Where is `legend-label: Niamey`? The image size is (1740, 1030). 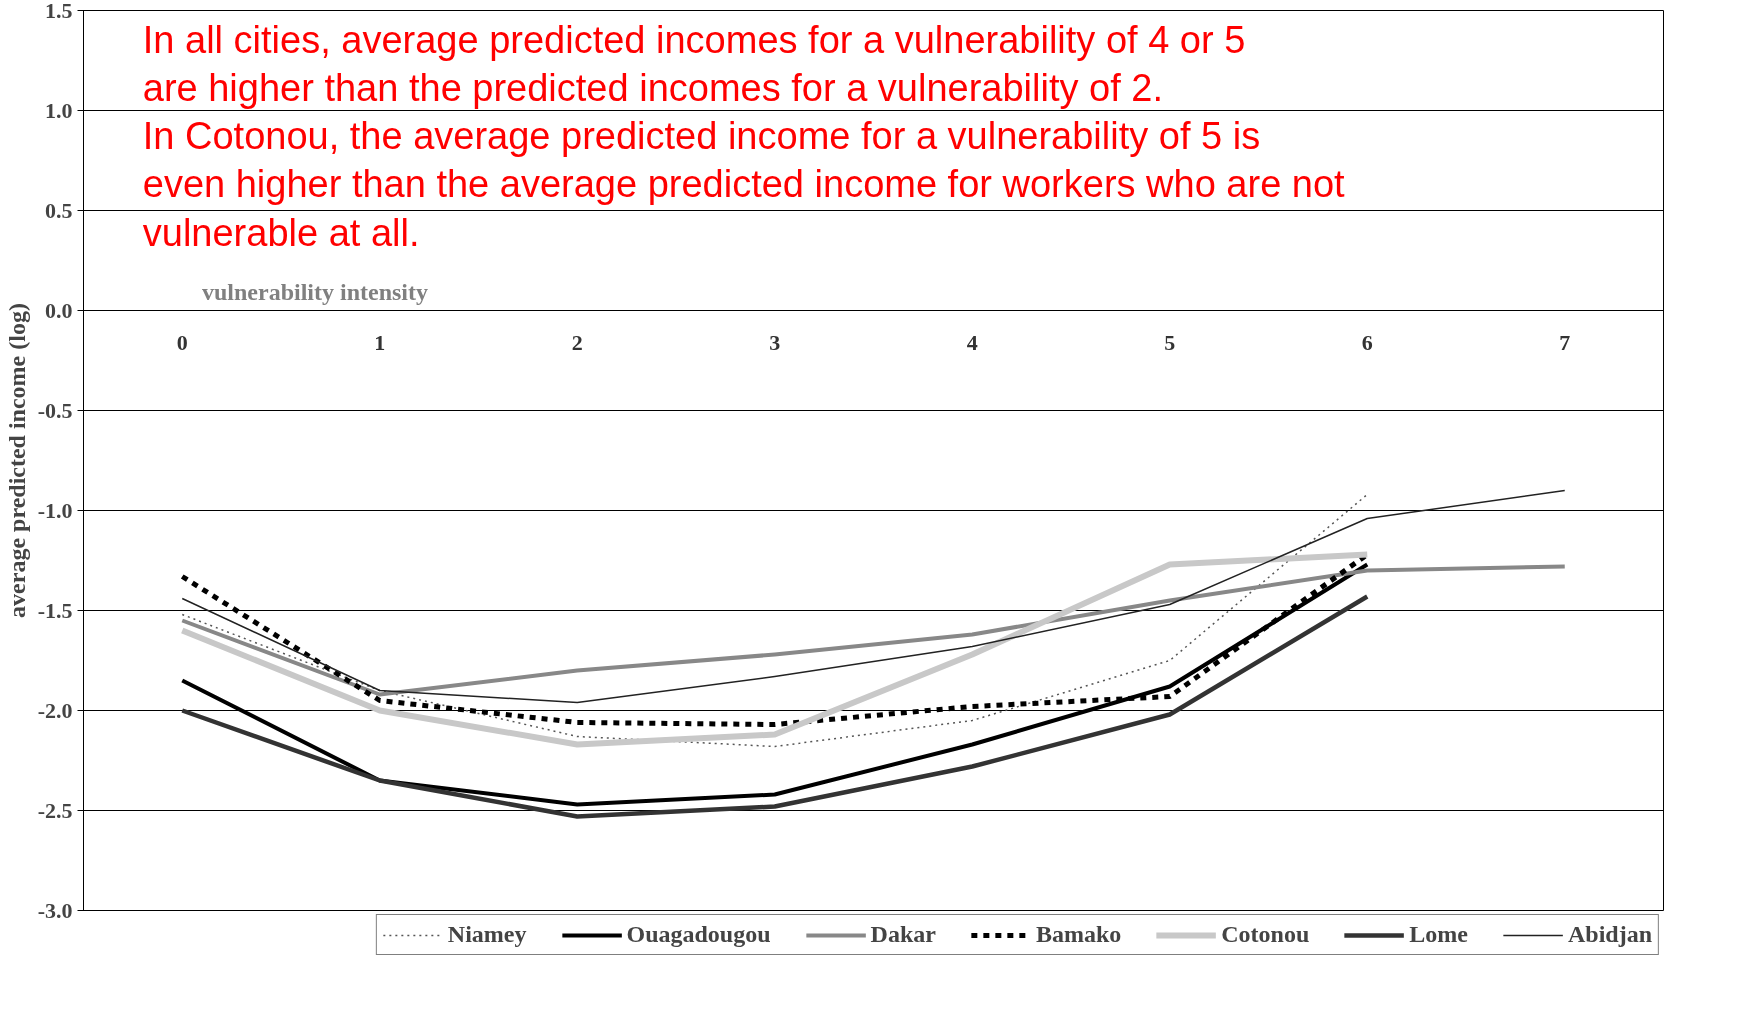
legend-label: Niamey is located at coordinates (487, 934).